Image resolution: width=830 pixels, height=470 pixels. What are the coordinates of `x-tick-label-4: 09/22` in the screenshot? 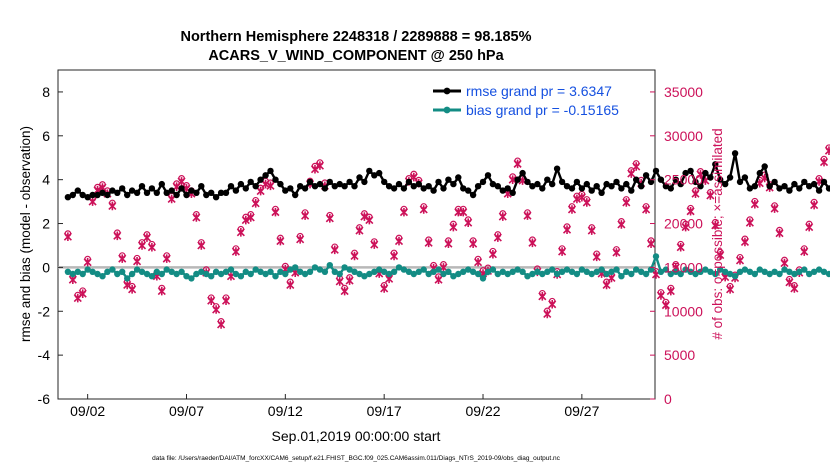 It's located at (482, 411).